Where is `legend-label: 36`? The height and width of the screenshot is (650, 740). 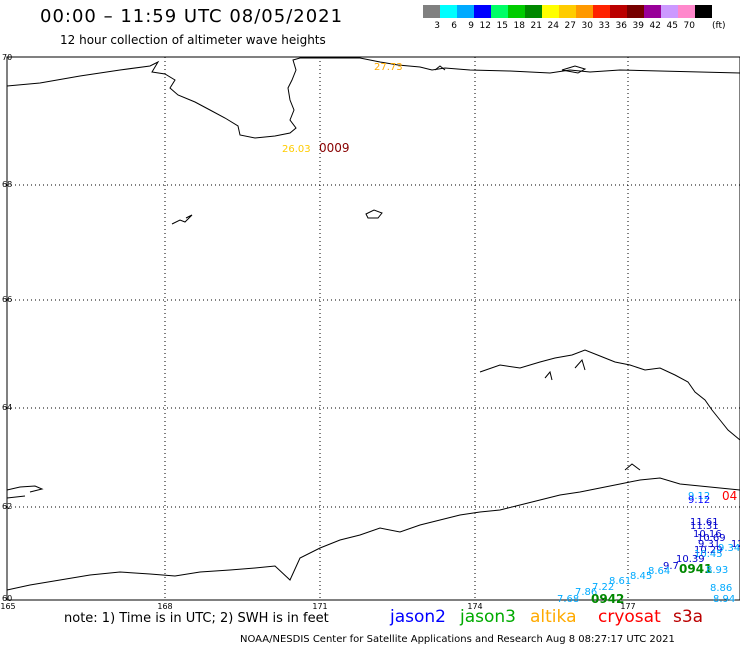 legend-label: 36 is located at coordinates (621, 26).